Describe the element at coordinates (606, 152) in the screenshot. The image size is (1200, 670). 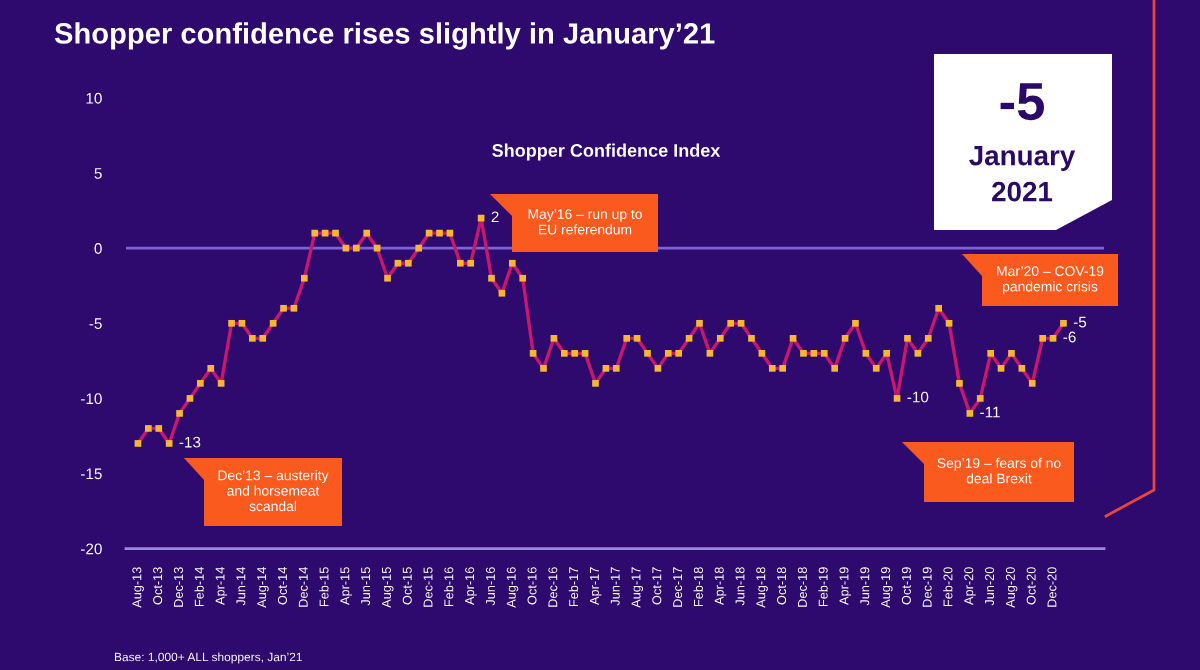
I see `text: Shopper Confidence Index` at that location.